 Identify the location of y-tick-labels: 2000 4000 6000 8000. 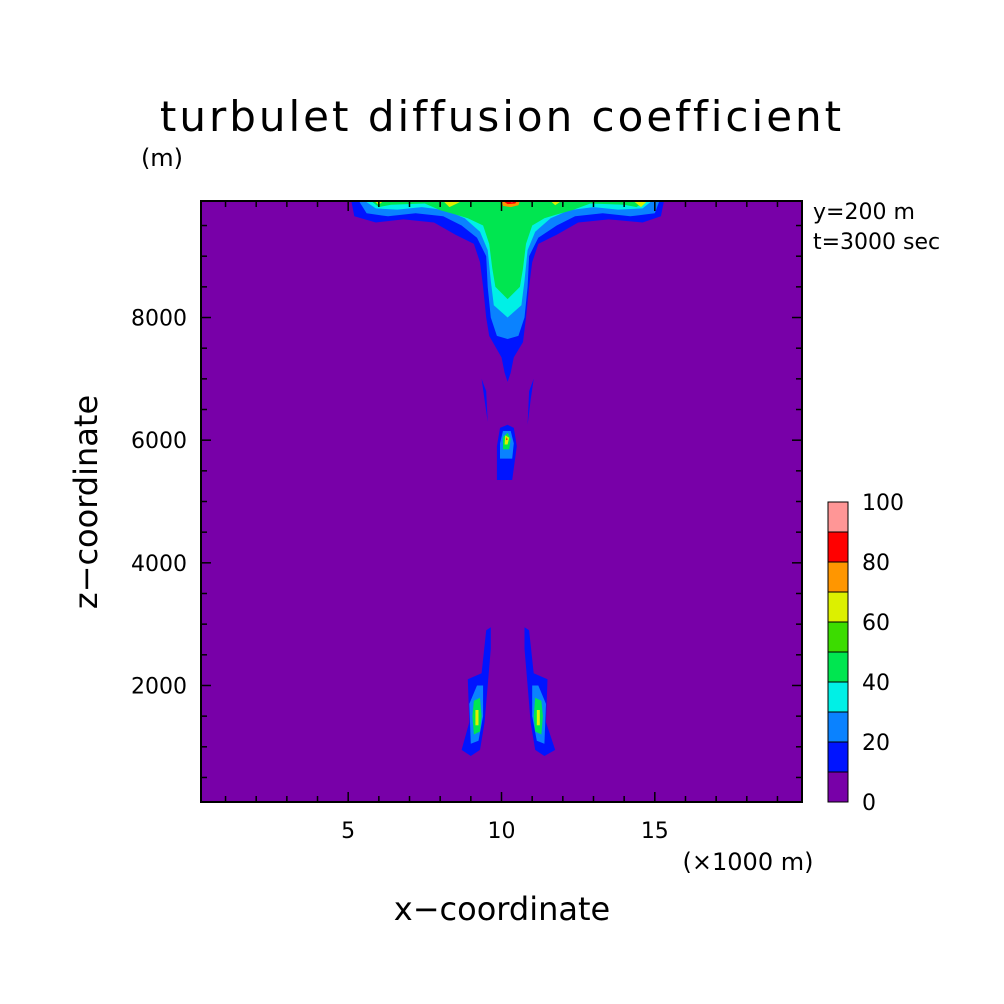
(159, 503).